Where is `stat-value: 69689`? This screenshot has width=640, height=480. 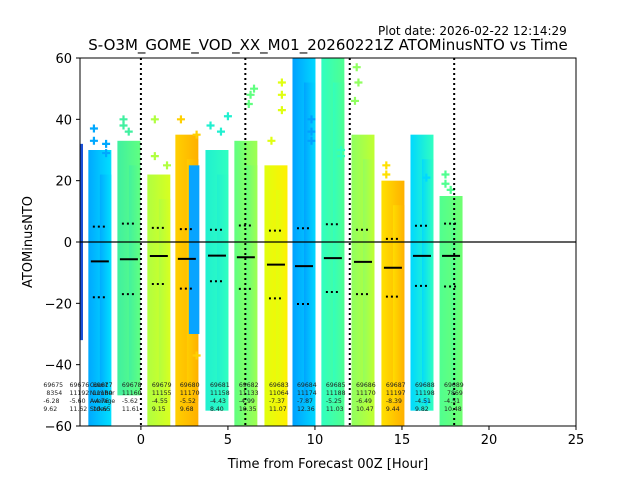
stat-value: 69689 is located at coordinates (454, 385).